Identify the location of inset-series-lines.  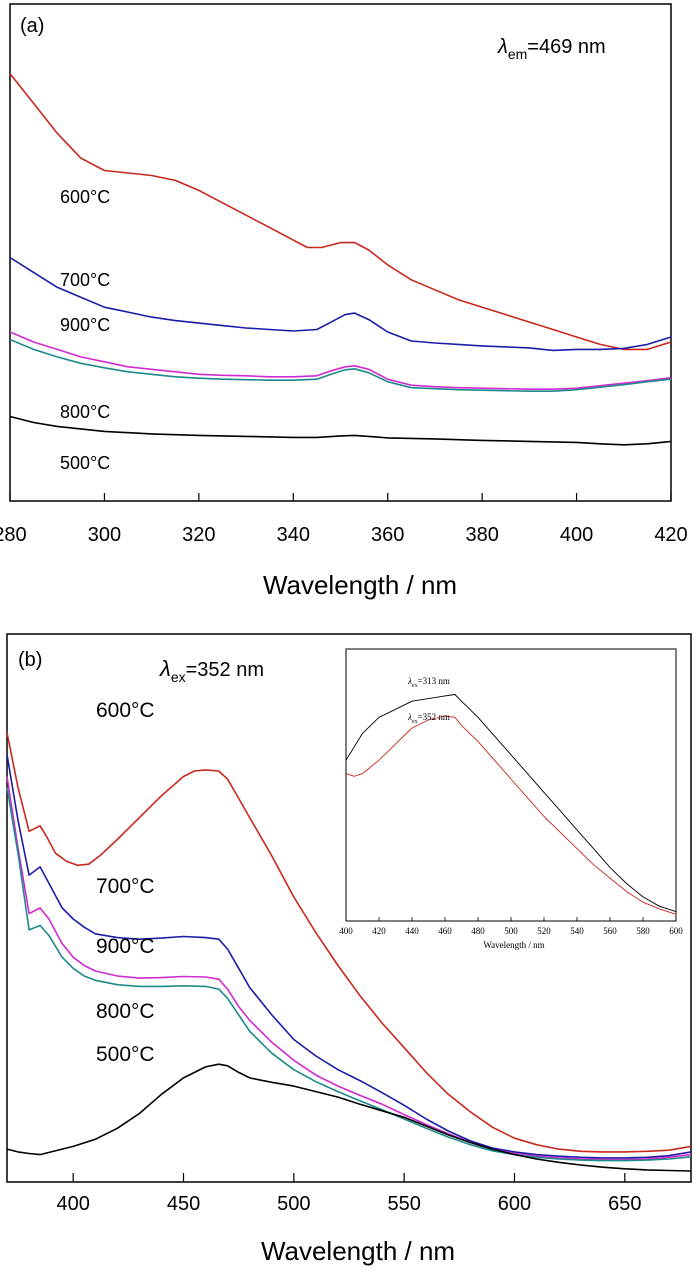
(511, 804).